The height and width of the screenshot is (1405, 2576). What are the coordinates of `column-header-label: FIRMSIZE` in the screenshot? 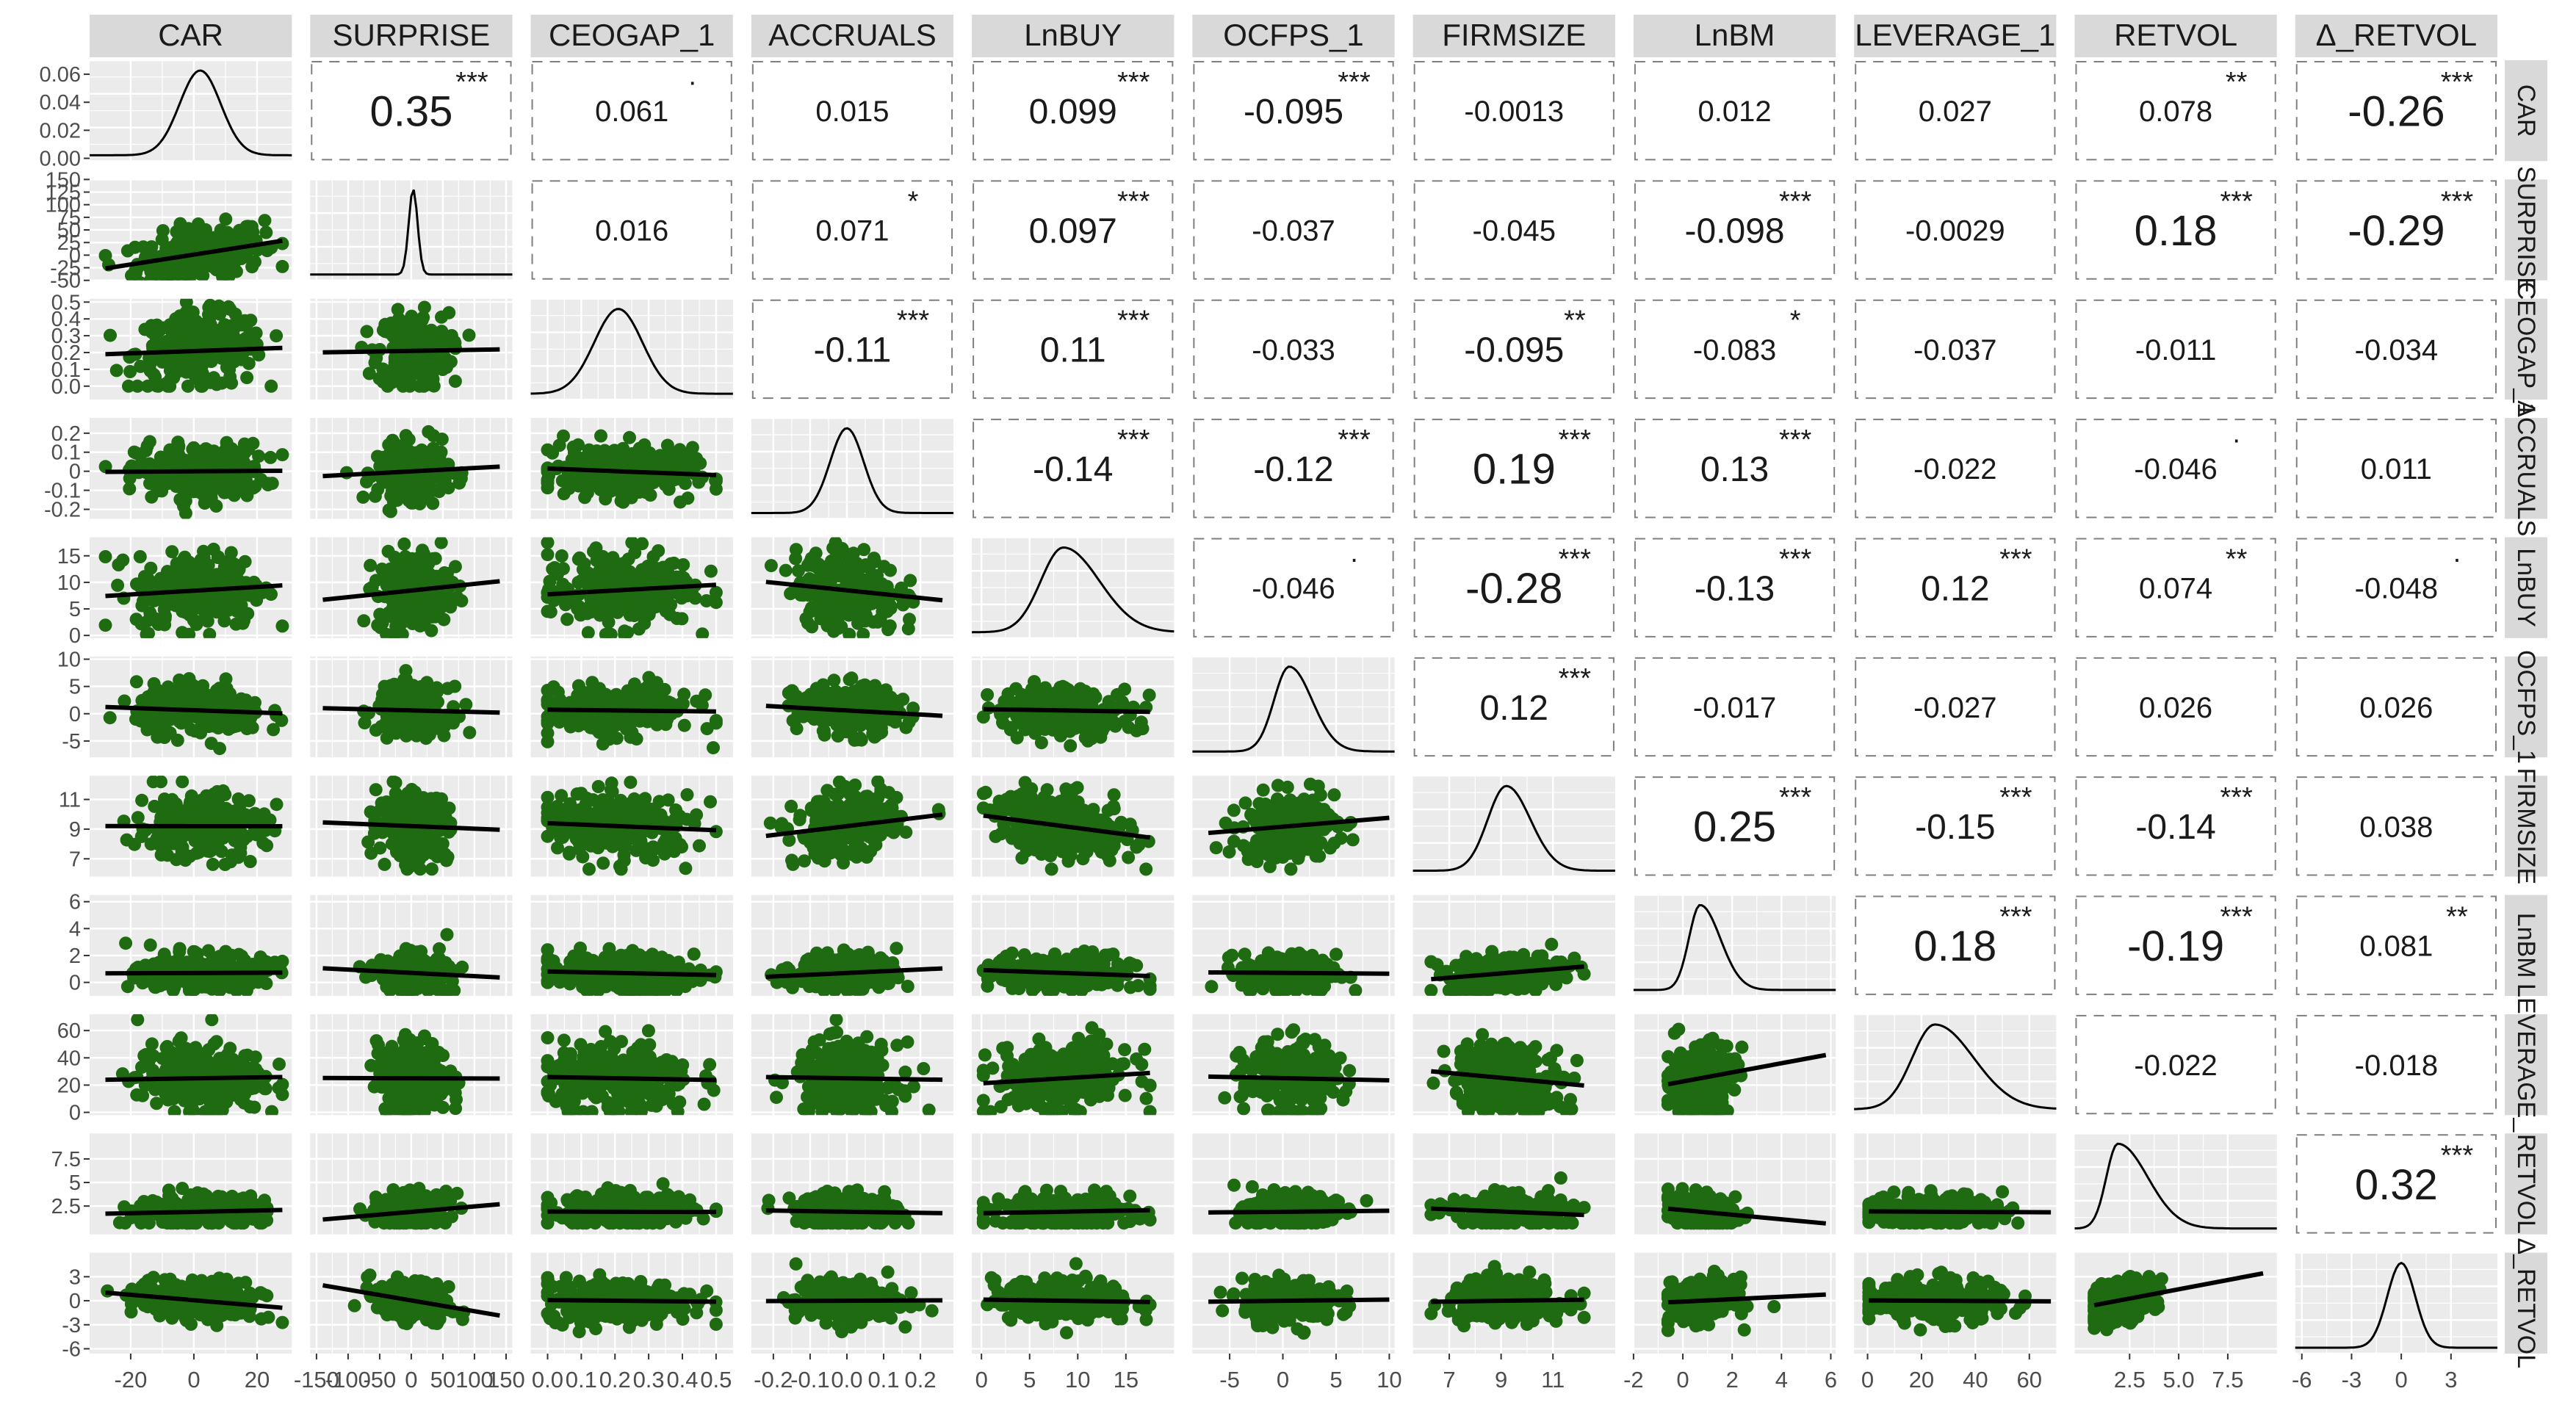 It's located at (1514, 35).